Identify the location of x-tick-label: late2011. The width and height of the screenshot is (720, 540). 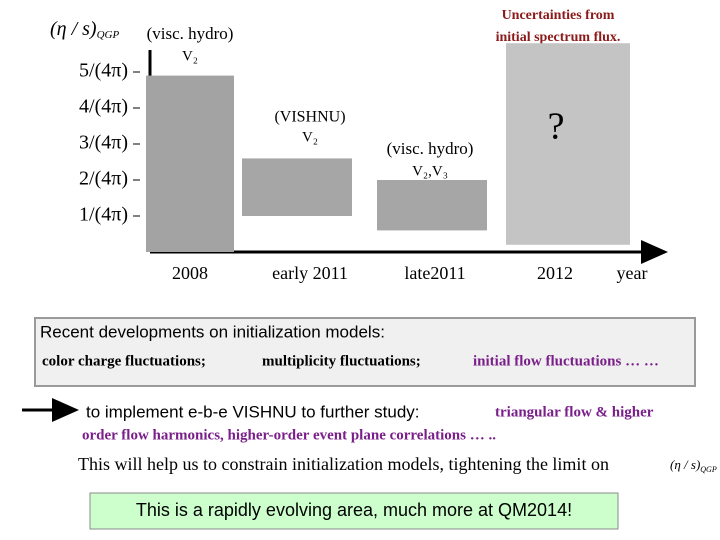
(434, 273).